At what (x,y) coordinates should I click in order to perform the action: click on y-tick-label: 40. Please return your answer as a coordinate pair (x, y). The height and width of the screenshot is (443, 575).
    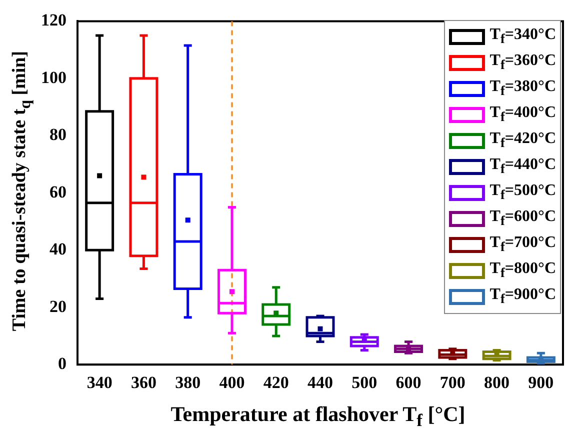
    Looking at the image, I should click on (58, 249).